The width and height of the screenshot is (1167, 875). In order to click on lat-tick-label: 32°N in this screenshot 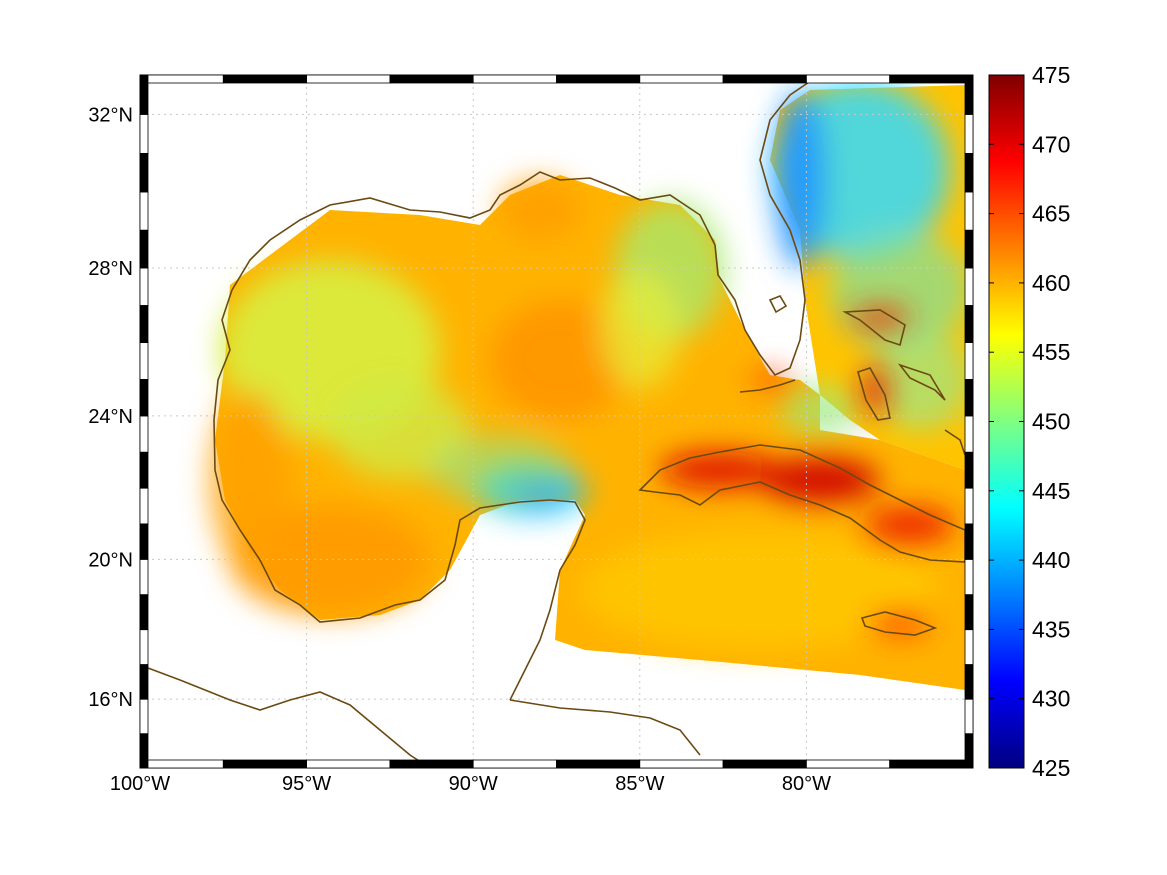, I will do `click(110, 115)`.